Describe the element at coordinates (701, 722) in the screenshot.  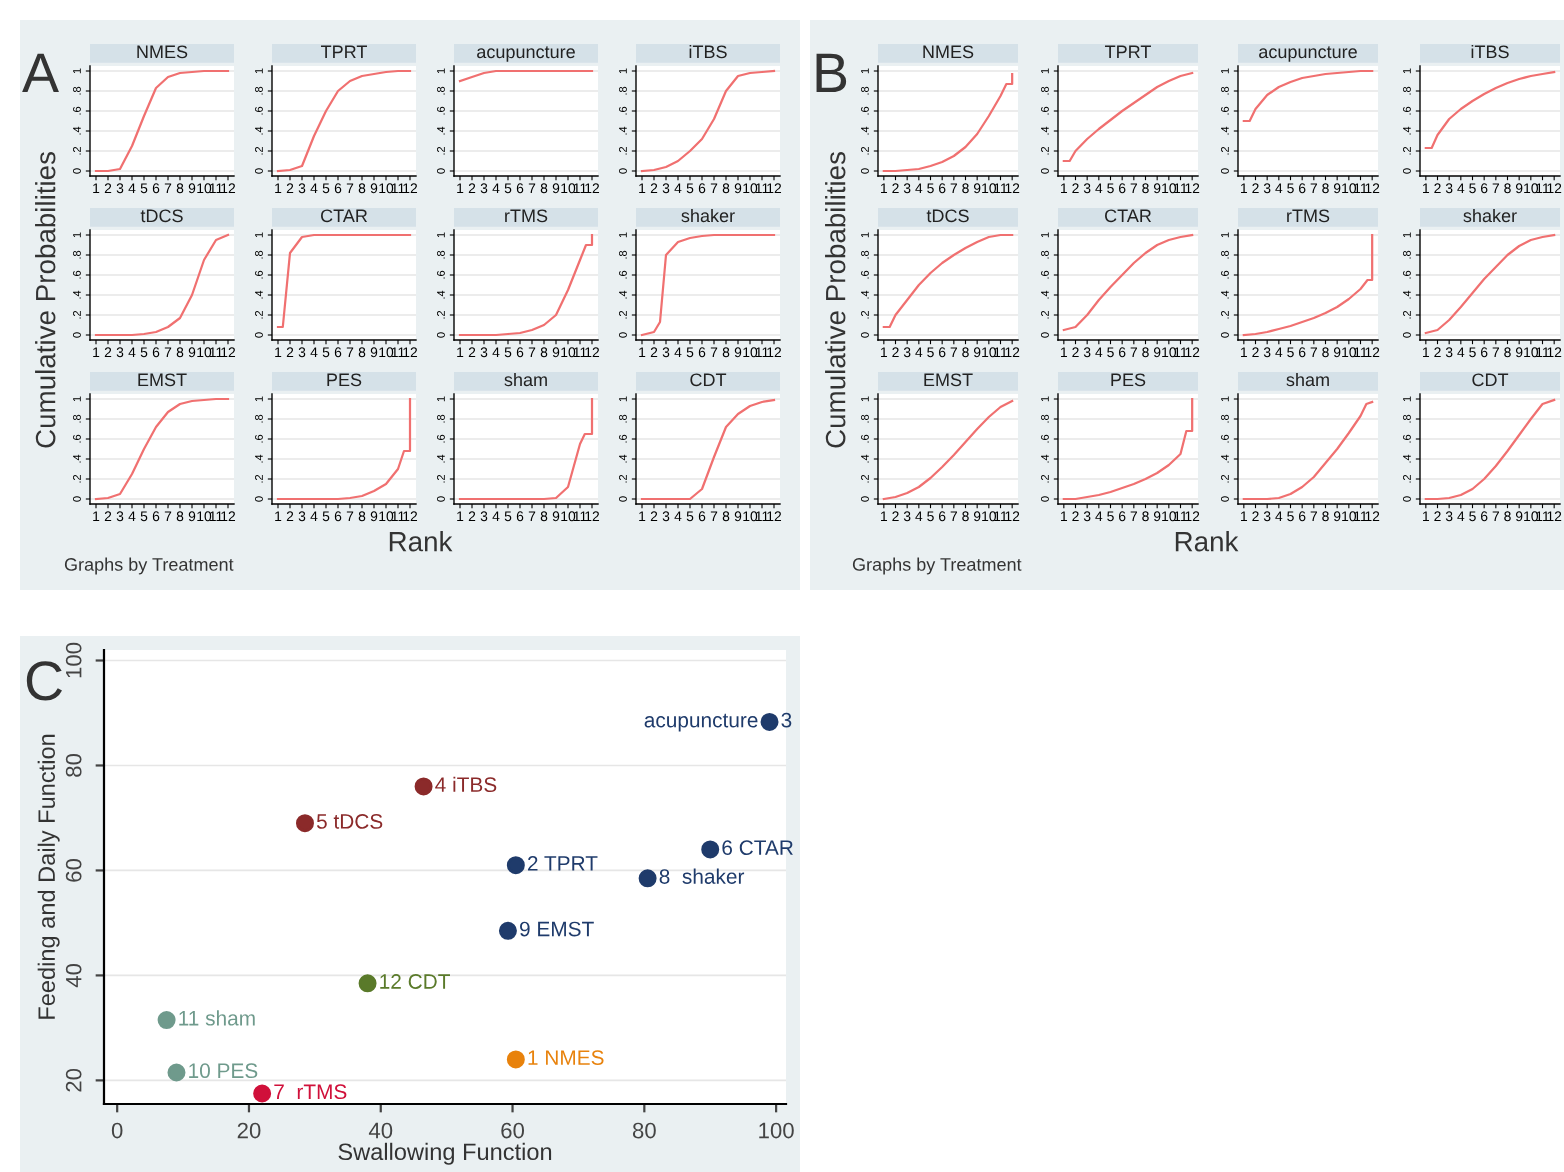
I see `annotation: acupuncture` at that location.